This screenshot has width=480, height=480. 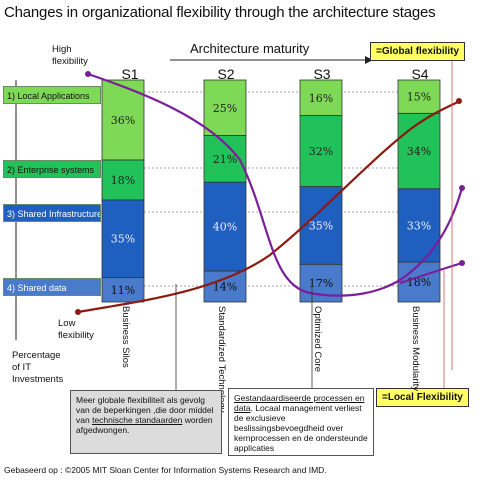 What do you see at coordinates (52, 95) in the screenshot?
I see `layer-label-local-applications: 1) Local Applications` at bounding box center [52, 95].